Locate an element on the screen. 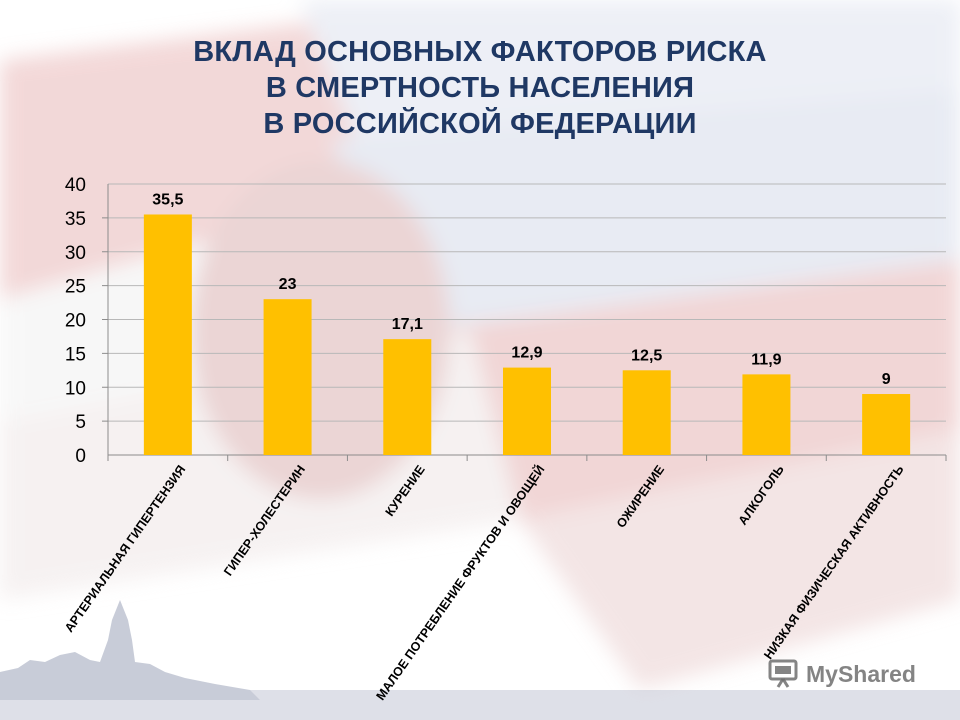  data-label: 9 is located at coordinates (886, 379).